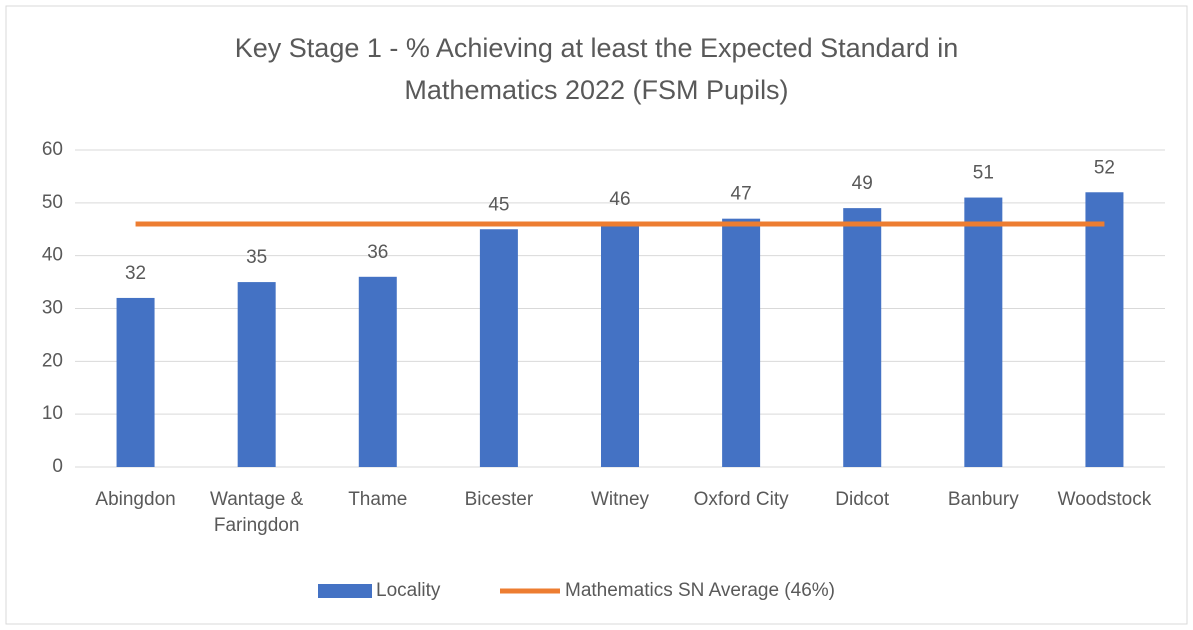  I want to click on x-tick-label: Oxford City, so click(741, 499).